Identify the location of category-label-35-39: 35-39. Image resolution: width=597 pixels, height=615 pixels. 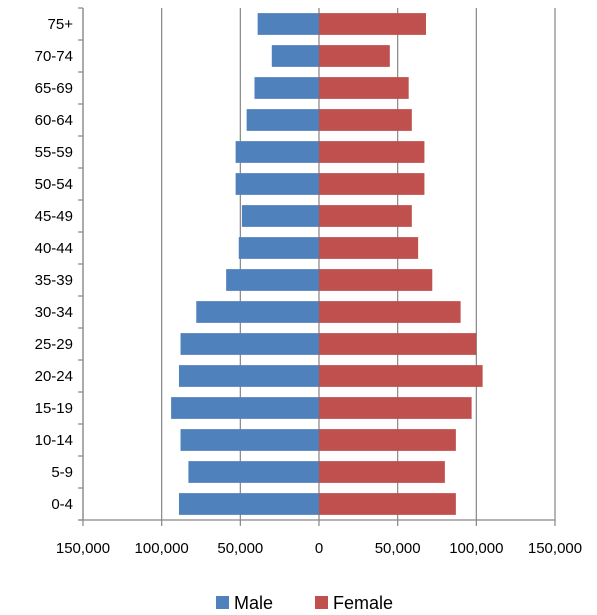
(54, 280).